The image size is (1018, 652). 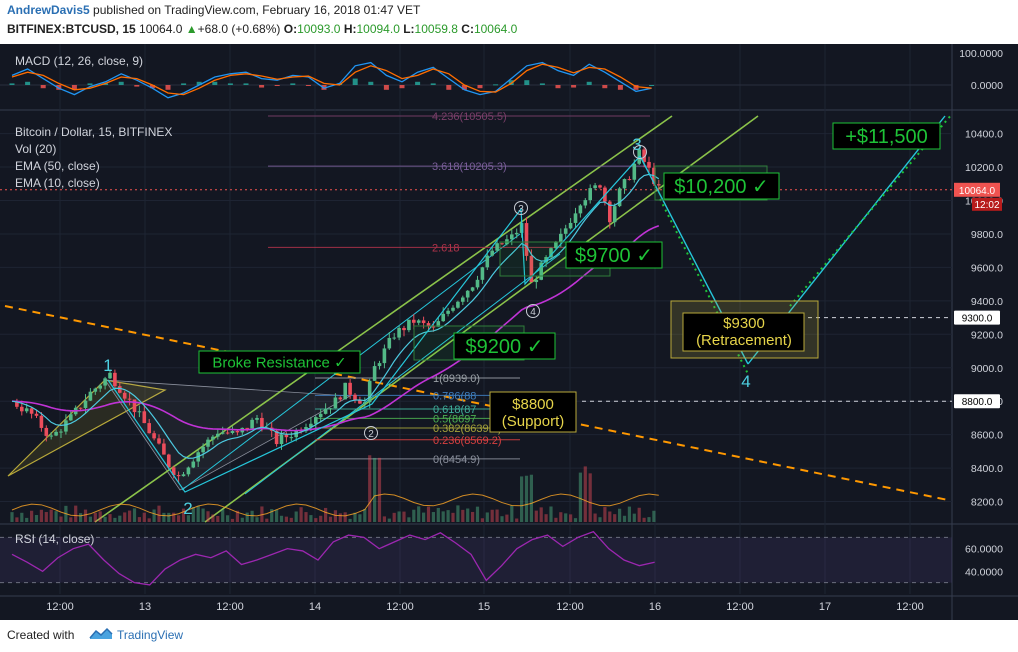 What do you see at coordinates (79, 61) in the screenshot?
I see `macd-title: MACD (12, 26, close, 9)` at bounding box center [79, 61].